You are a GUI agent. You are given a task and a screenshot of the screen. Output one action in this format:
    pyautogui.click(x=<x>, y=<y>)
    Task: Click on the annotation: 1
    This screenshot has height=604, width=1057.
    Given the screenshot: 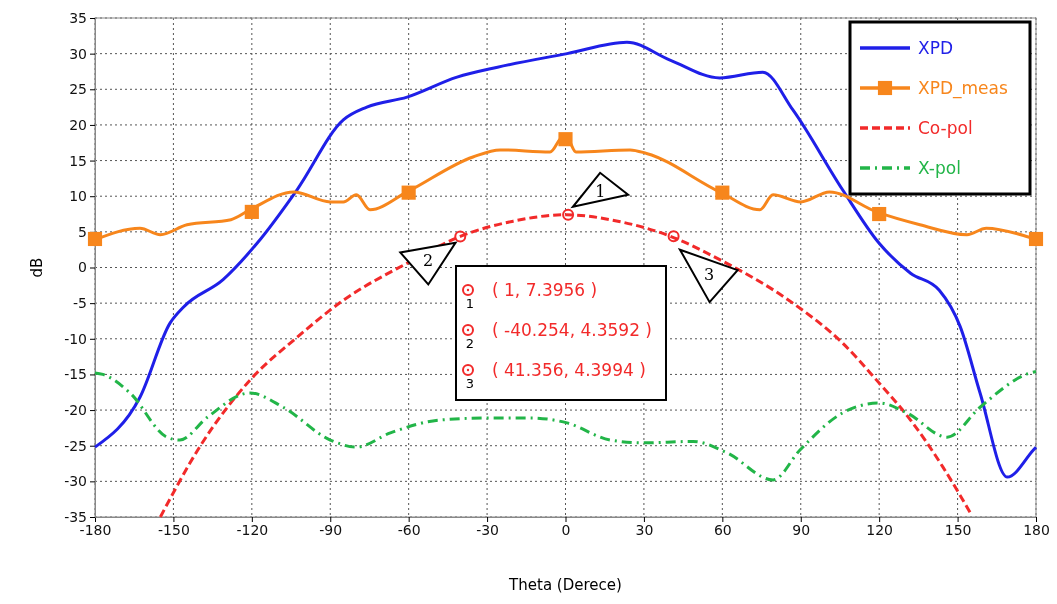 What is the action you would take?
    pyautogui.click(x=600, y=192)
    